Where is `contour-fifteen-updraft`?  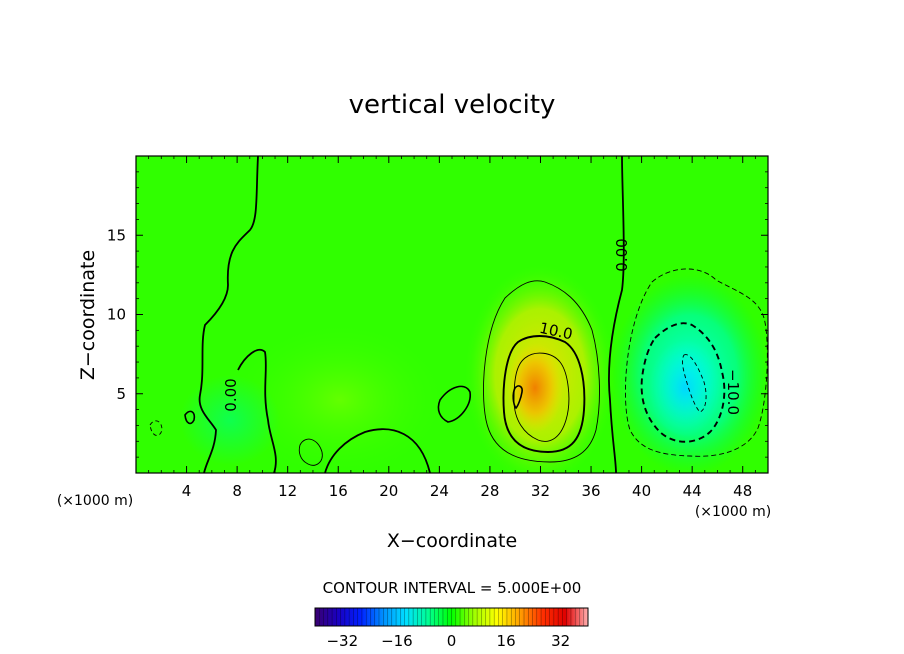
contour-fifteen-updraft is located at coordinates (541, 397).